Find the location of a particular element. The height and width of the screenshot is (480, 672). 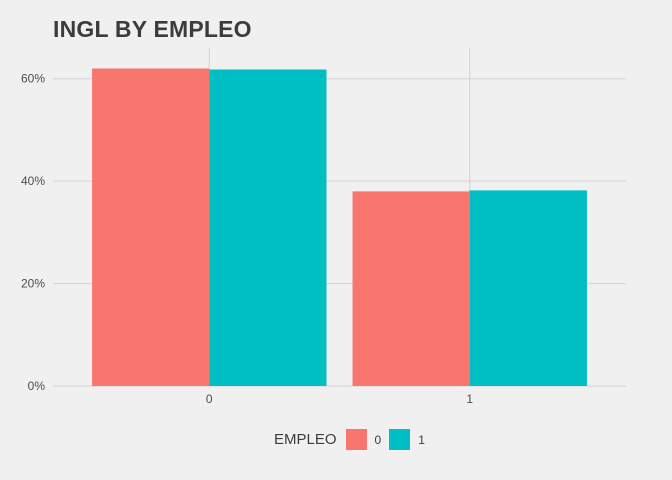

y-tick-label: 0% is located at coordinates (37, 386).